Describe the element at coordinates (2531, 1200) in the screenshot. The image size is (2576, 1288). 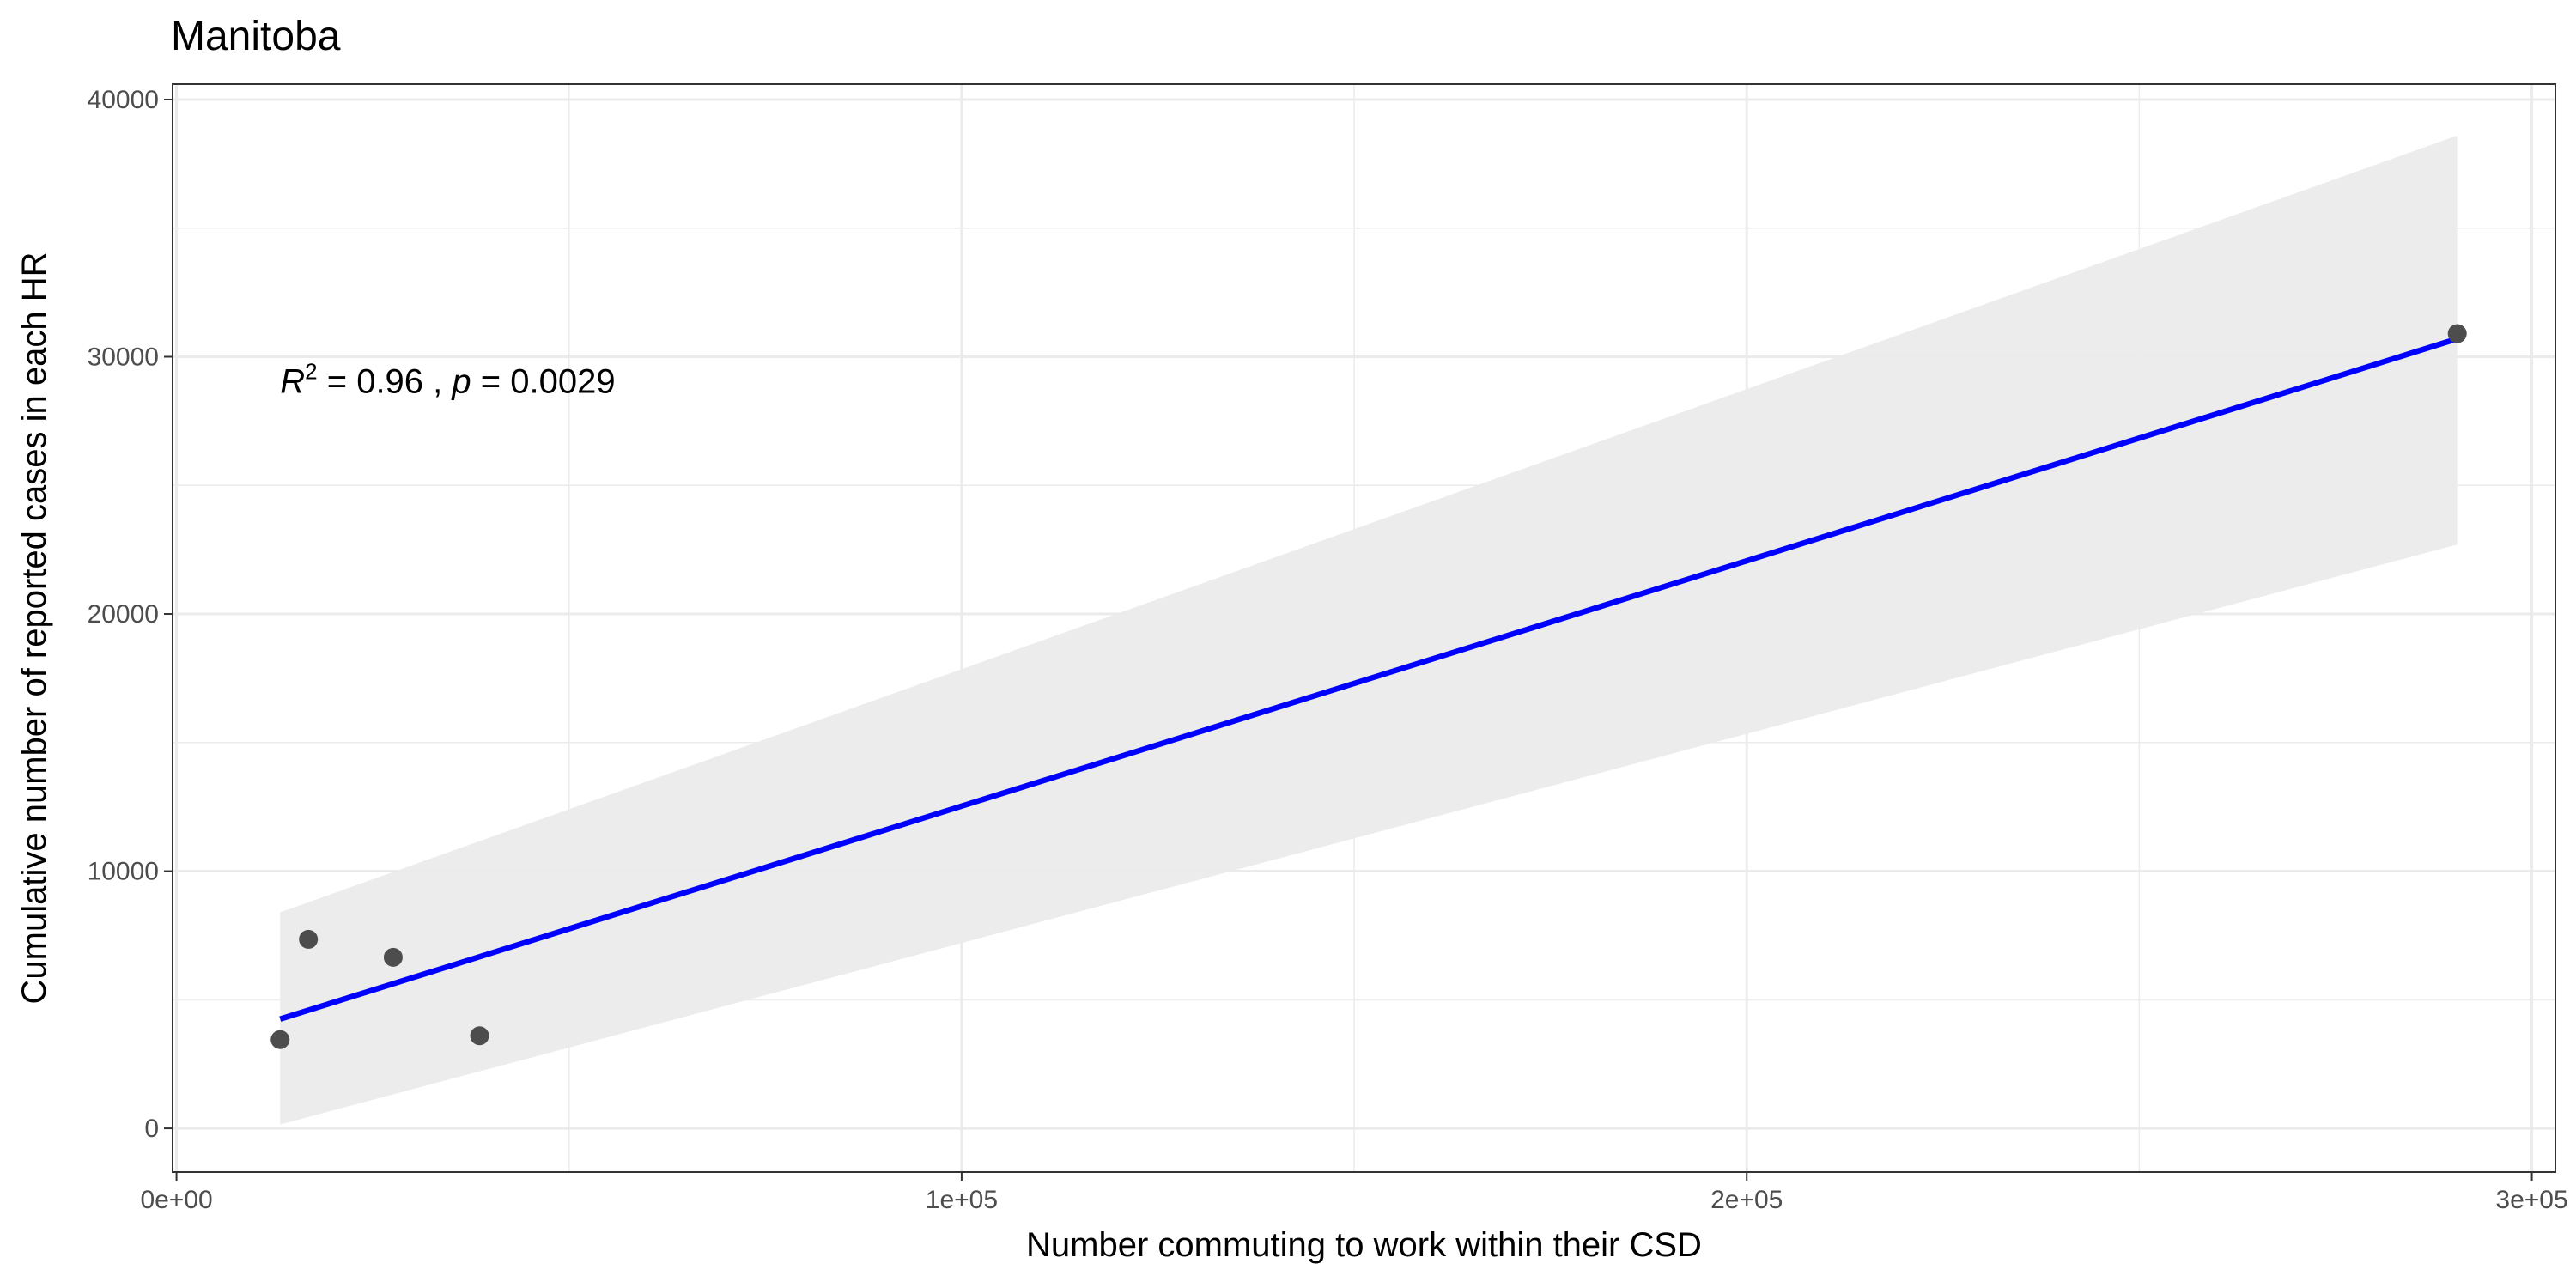
I see `x-tick-label: 3e+05` at that location.